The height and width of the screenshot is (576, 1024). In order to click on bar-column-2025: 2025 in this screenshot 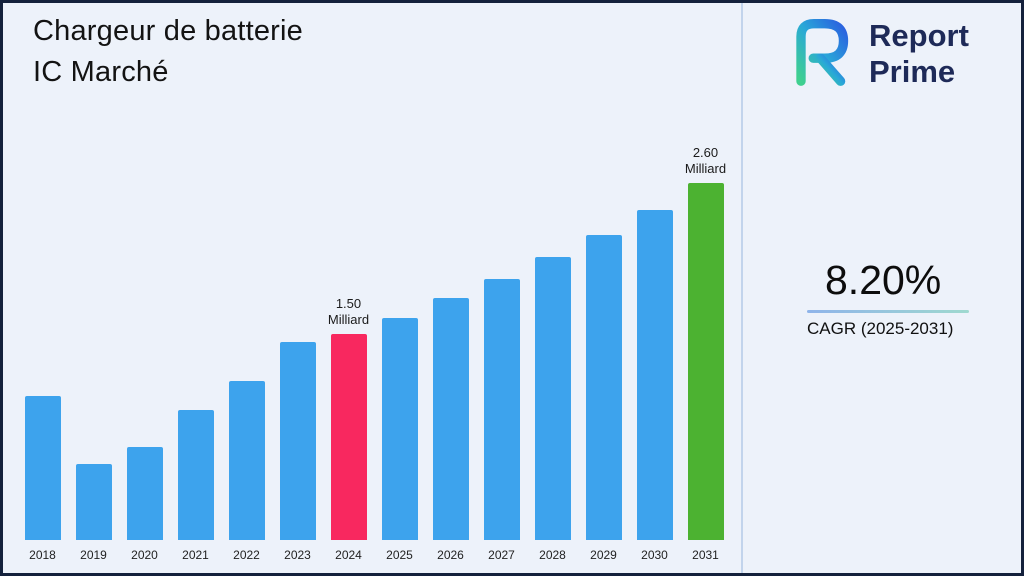, I will do `click(399, 352)`.